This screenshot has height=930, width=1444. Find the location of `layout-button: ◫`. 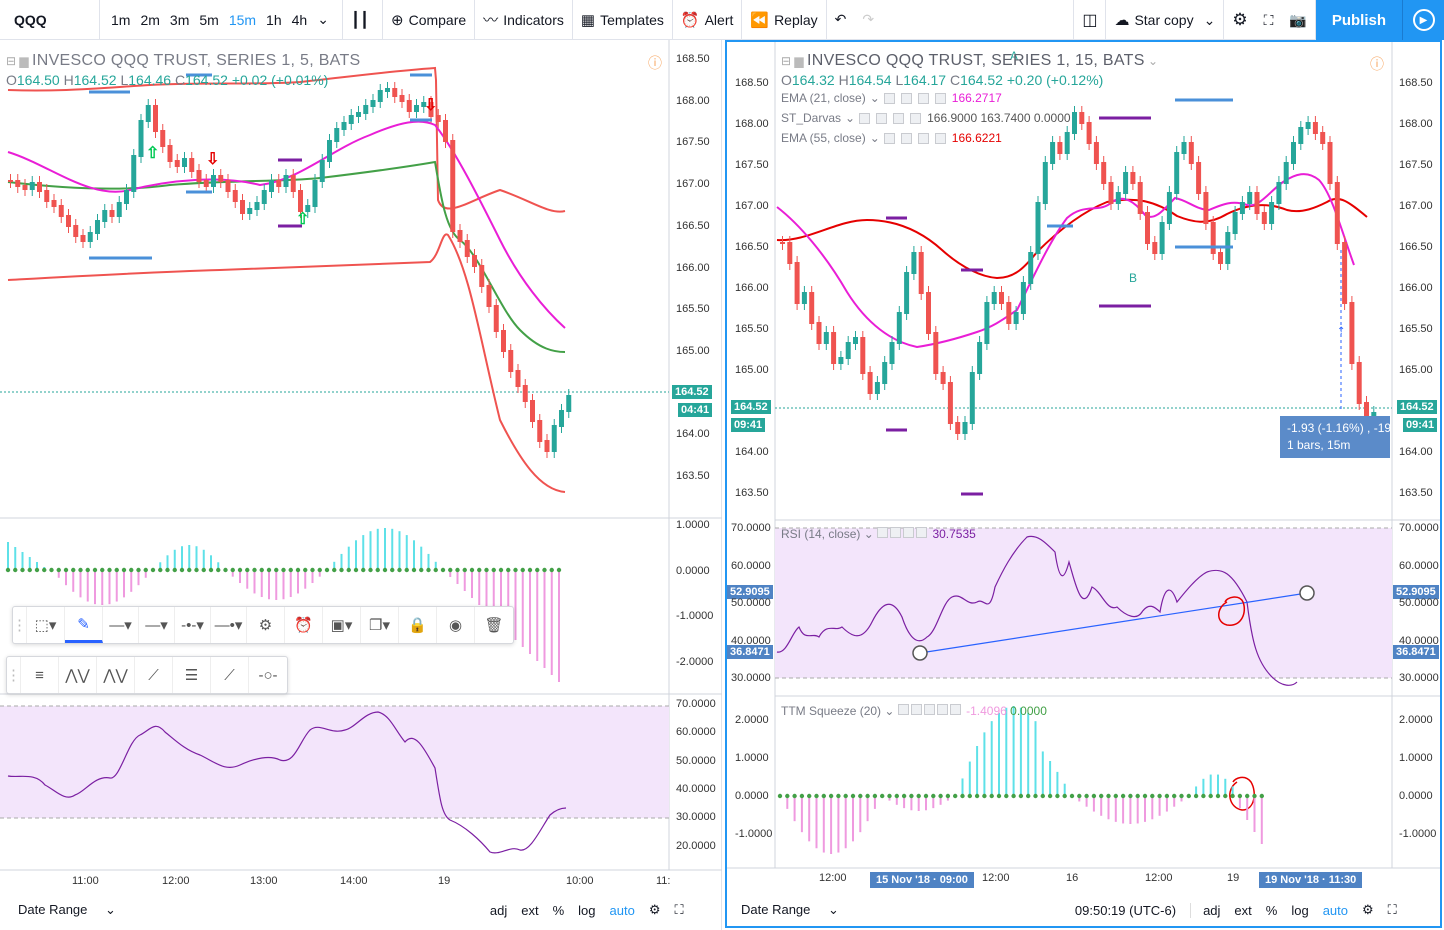

layout-button: ◫ is located at coordinates (1090, 20).